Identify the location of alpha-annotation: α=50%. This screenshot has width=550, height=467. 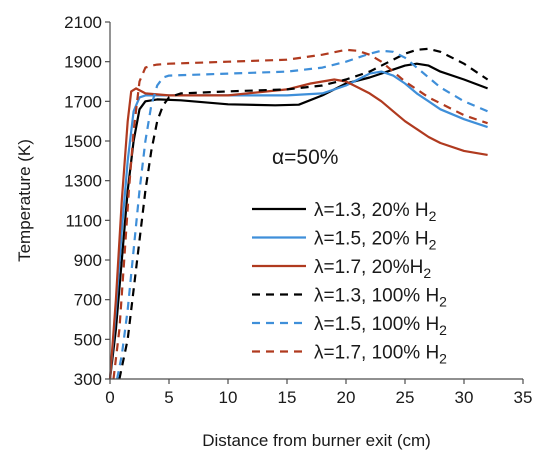
(305, 157).